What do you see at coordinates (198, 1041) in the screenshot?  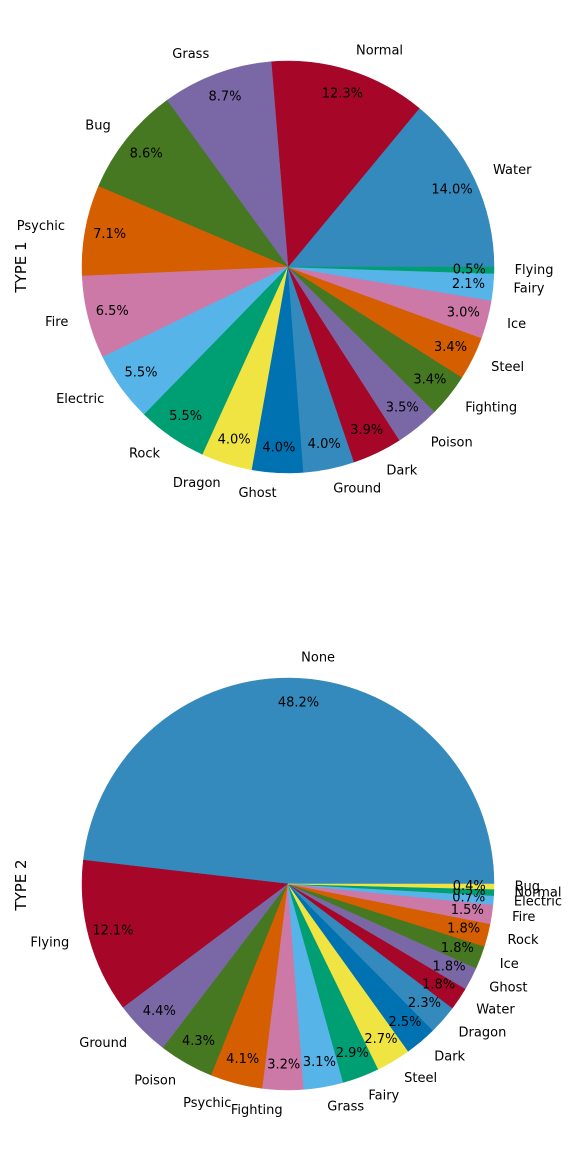 I see `percent-label-poison: 4.3%` at bounding box center [198, 1041].